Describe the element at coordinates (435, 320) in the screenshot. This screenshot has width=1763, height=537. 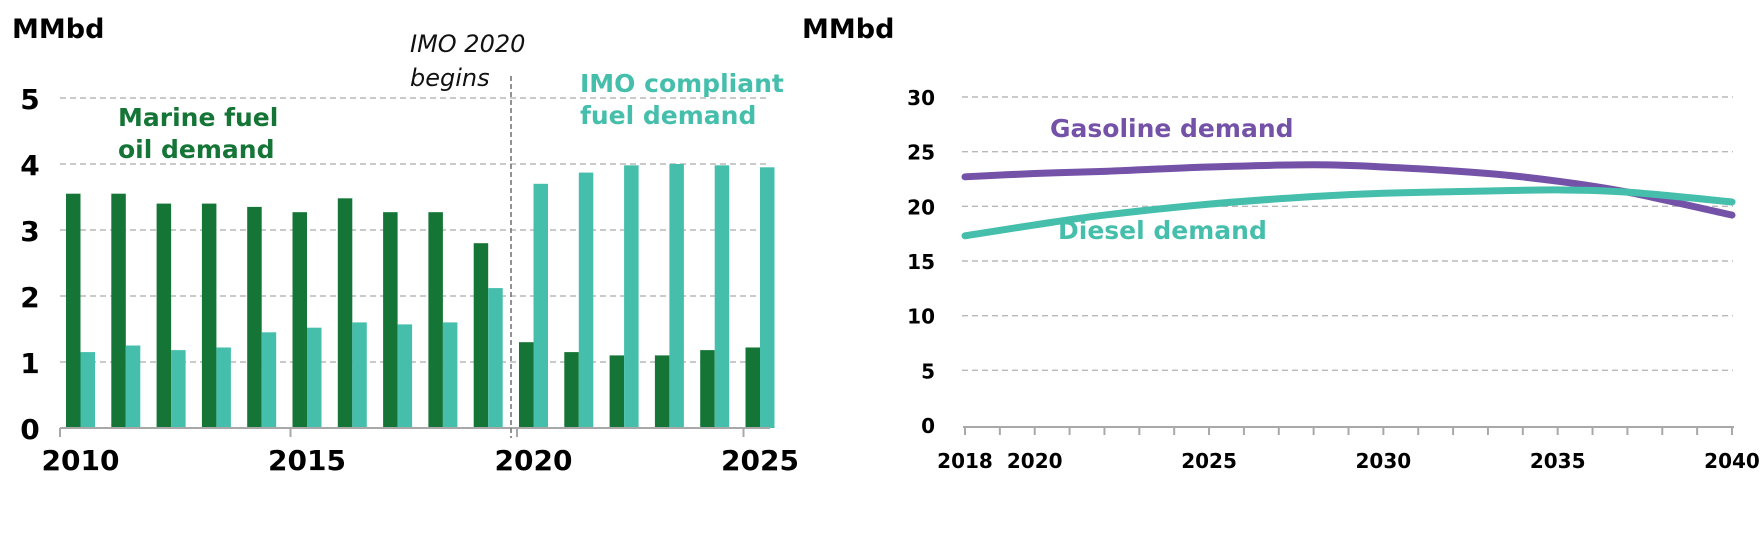
I see `marine-fuel-bar-2018` at that location.